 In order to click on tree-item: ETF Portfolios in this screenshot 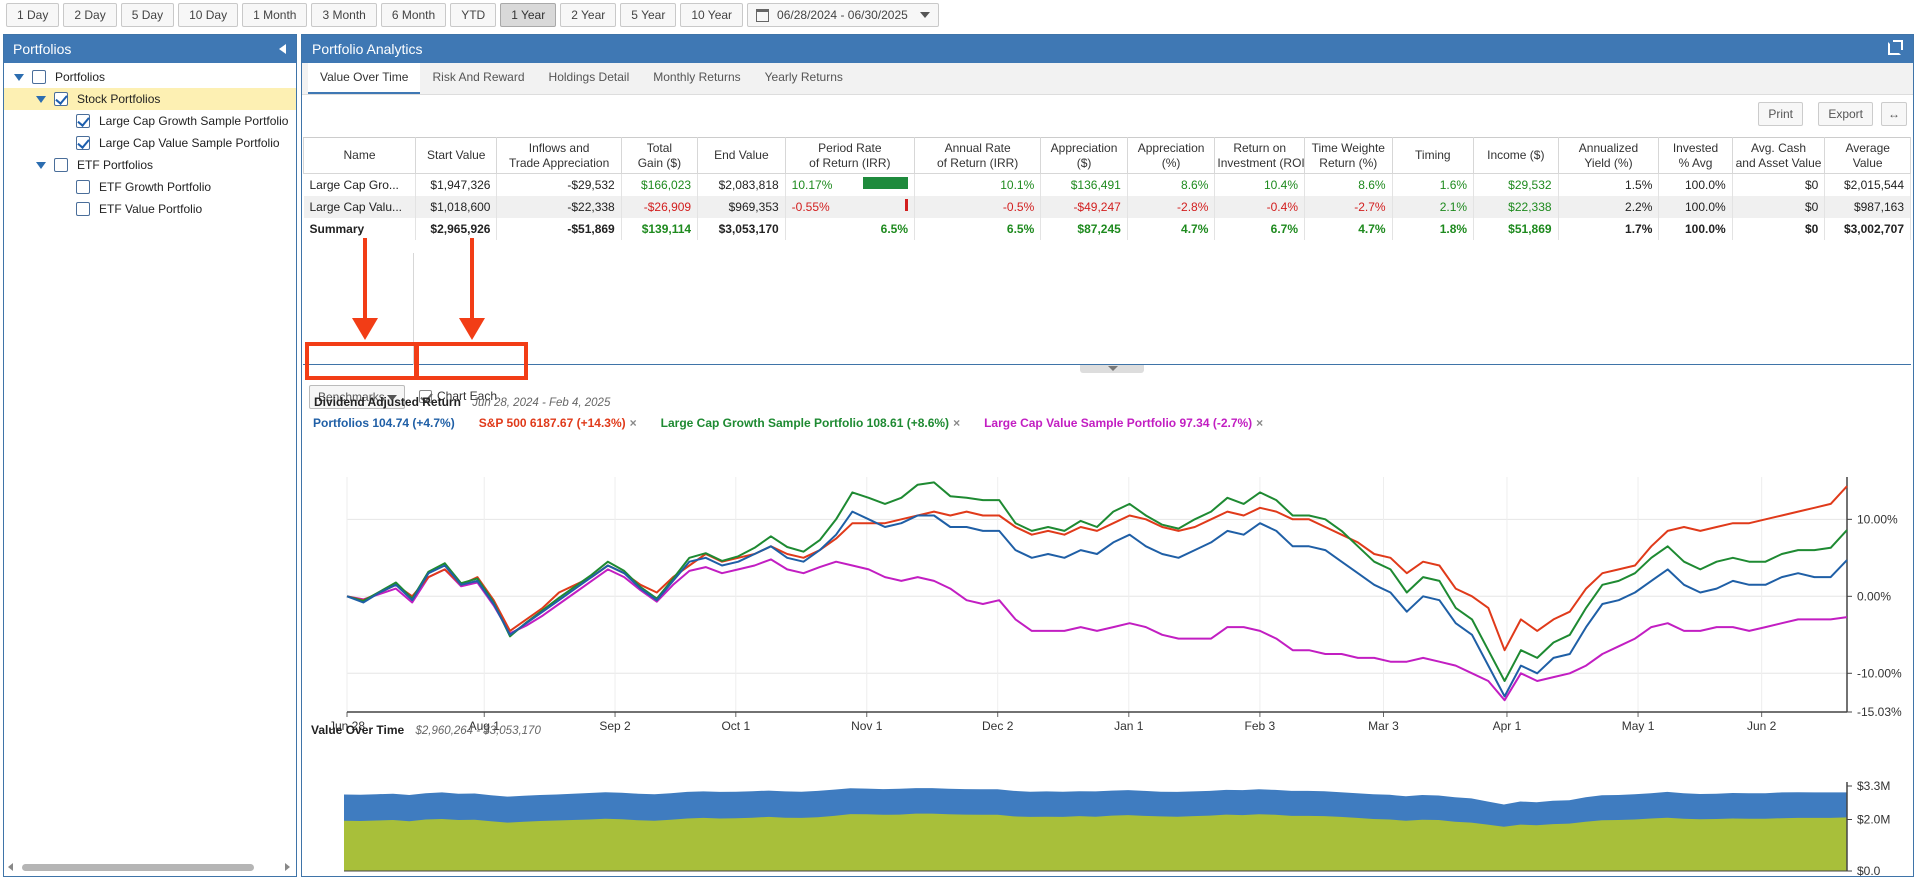, I will do `click(150, 165)`.